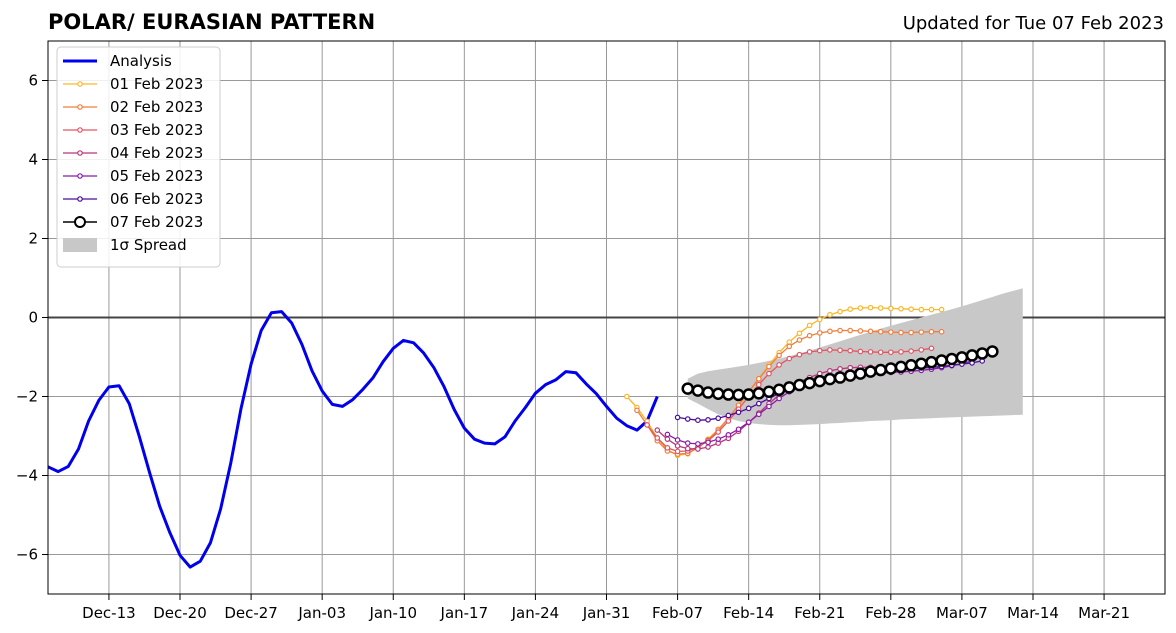  I want to click on x-tick-label: Dec-13, so click(109, 613).